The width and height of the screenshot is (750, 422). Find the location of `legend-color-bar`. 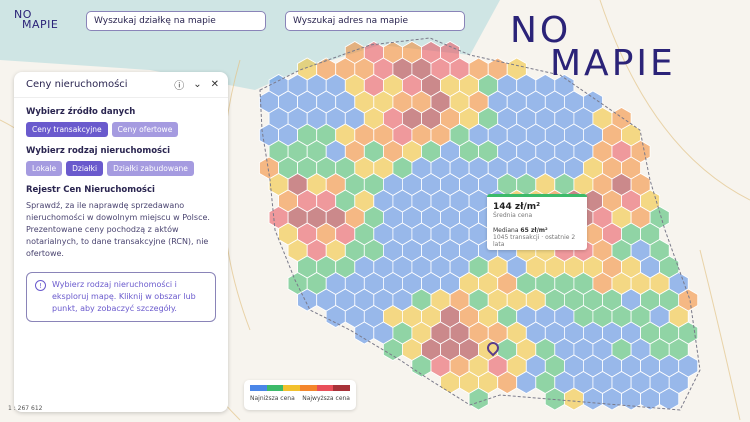

legend-color-bar is located at coordinates (300, 388).